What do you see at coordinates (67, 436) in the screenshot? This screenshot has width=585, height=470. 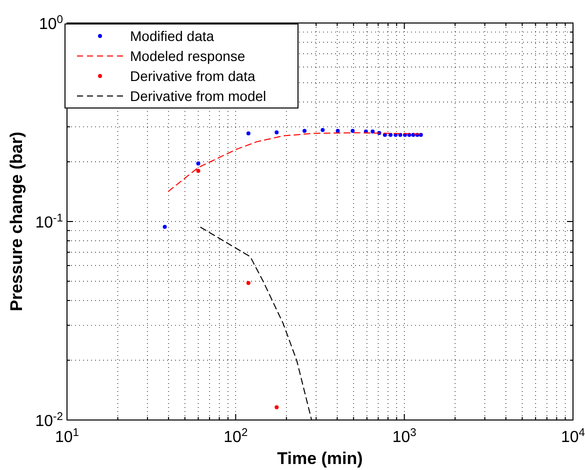 I see `x-tick-label: 10$^{1}$` at bounding box center [67, 436].